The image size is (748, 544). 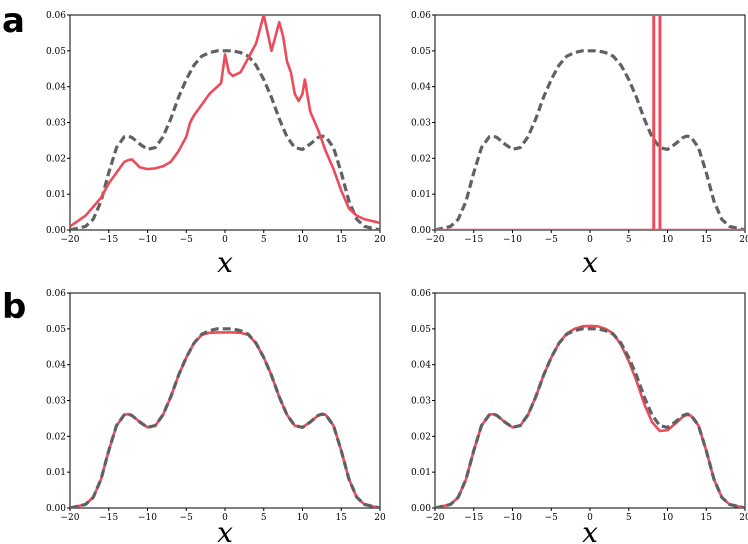 What do you see at coordinates (13, 21) in the screenshot?
I see `panel-label-a: a` at bounding box center [13, 21].